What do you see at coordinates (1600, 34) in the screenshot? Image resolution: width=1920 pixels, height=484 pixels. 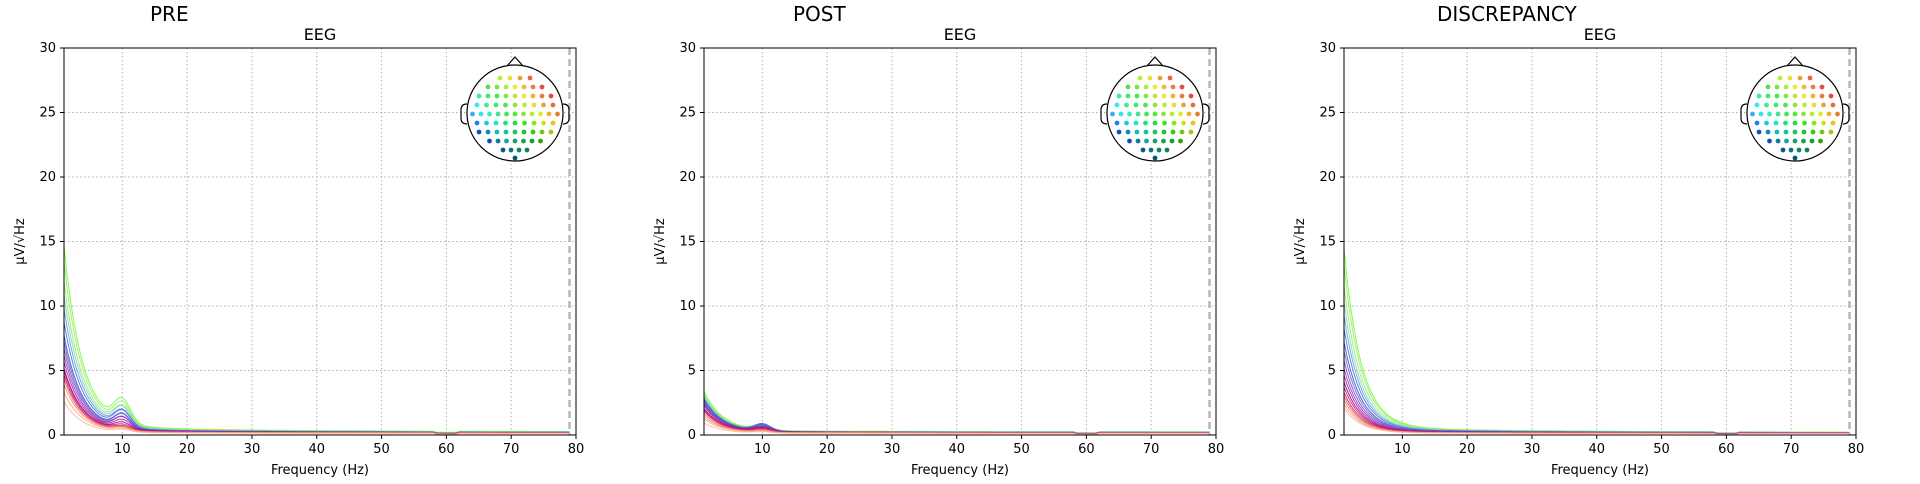 I see `chart-subtitle: EEG` at bounding box center [1600, 34].